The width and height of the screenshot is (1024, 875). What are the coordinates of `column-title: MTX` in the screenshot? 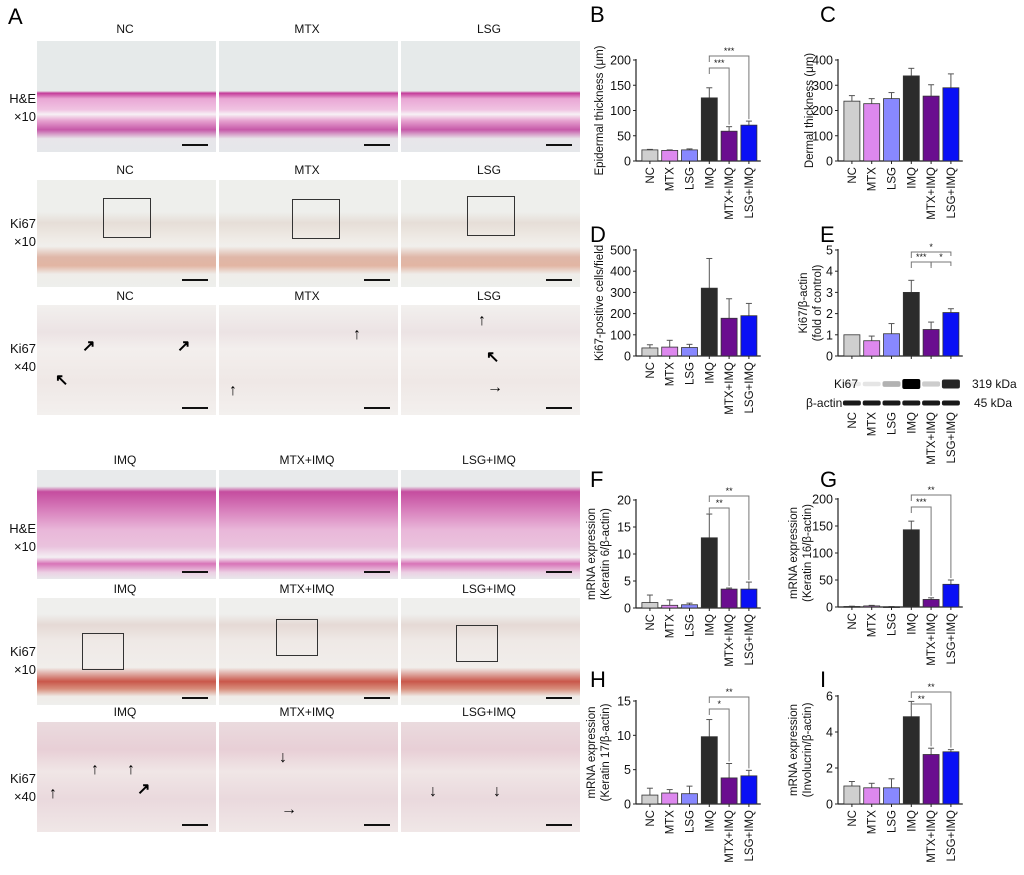 It's located at (307, 29).